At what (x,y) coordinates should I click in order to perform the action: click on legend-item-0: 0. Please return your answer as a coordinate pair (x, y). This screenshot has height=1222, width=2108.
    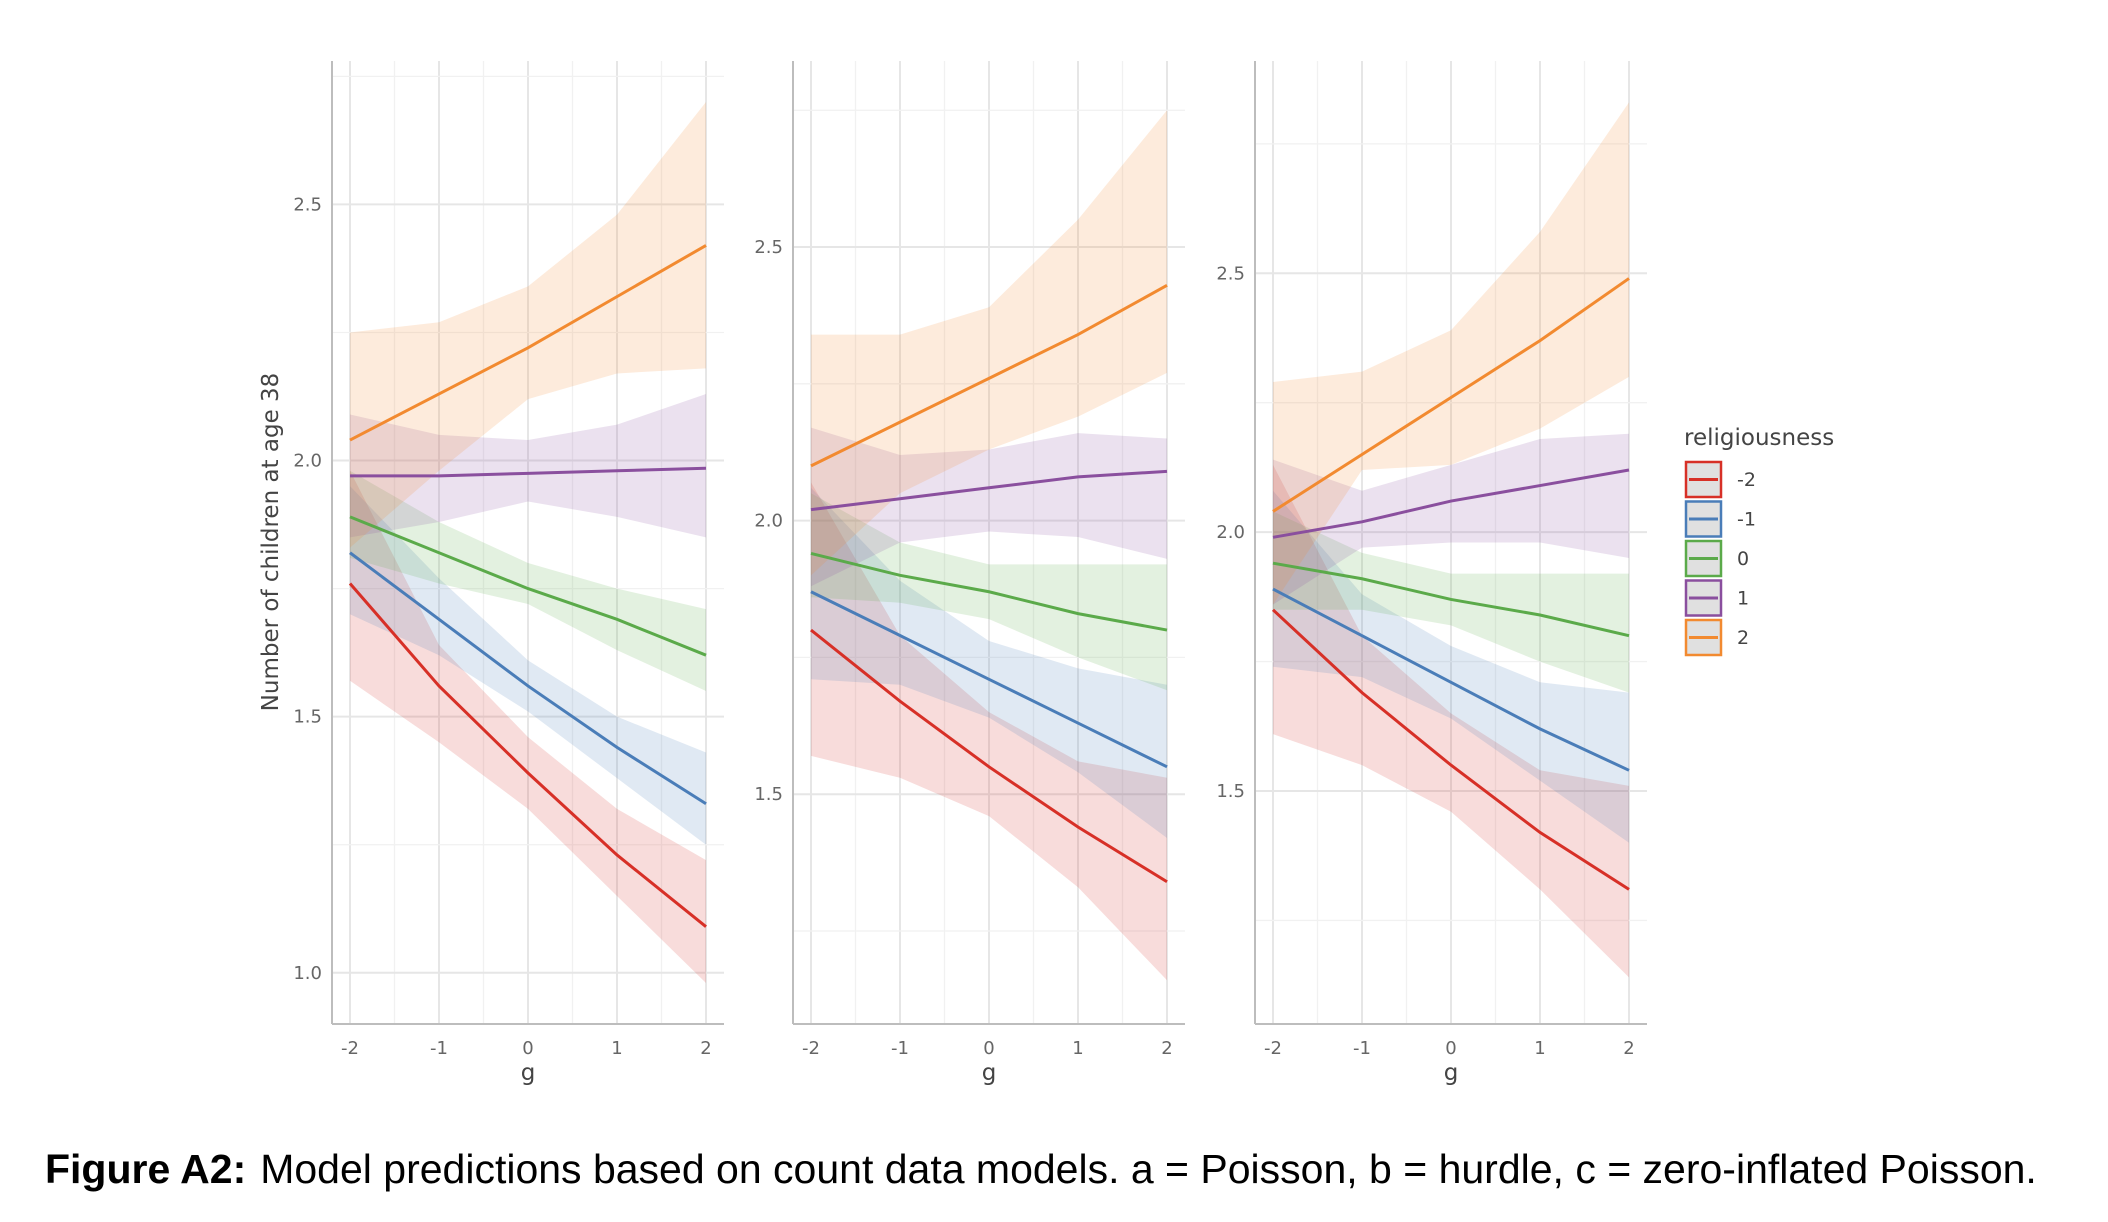
    Looking at the image, I should click on (1716, 558).